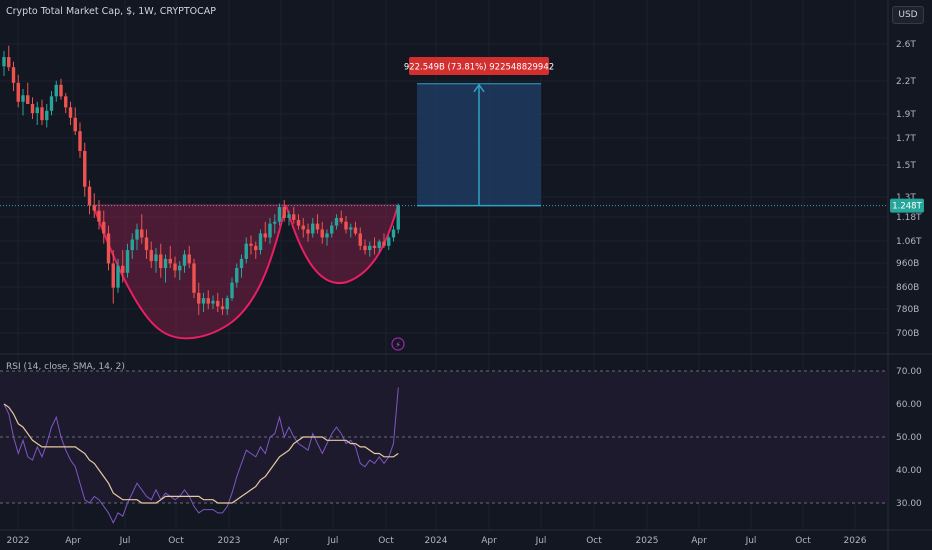 Image resolution: width=932 pixels, height=550 pixels. What do you see at coordinates (907, 264) in the screenshot?
I see `price-tick-label: 960B` at bounding box center [907, 264].